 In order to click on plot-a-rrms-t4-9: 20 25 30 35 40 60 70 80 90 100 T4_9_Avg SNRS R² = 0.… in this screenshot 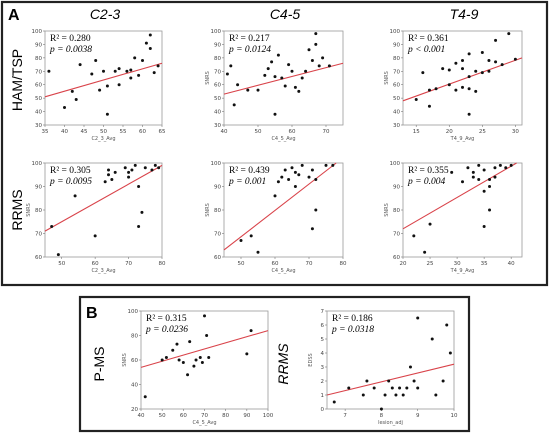, I will do `click(453, 217)`.